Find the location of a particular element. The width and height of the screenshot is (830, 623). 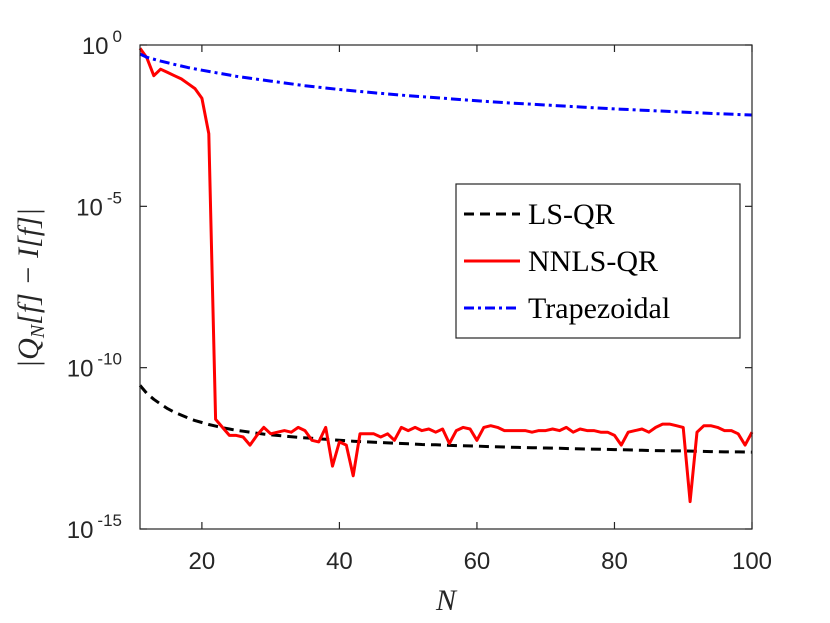

legend-label-nnls-qr: NNLS-QR is located at coordinates (593, 261).